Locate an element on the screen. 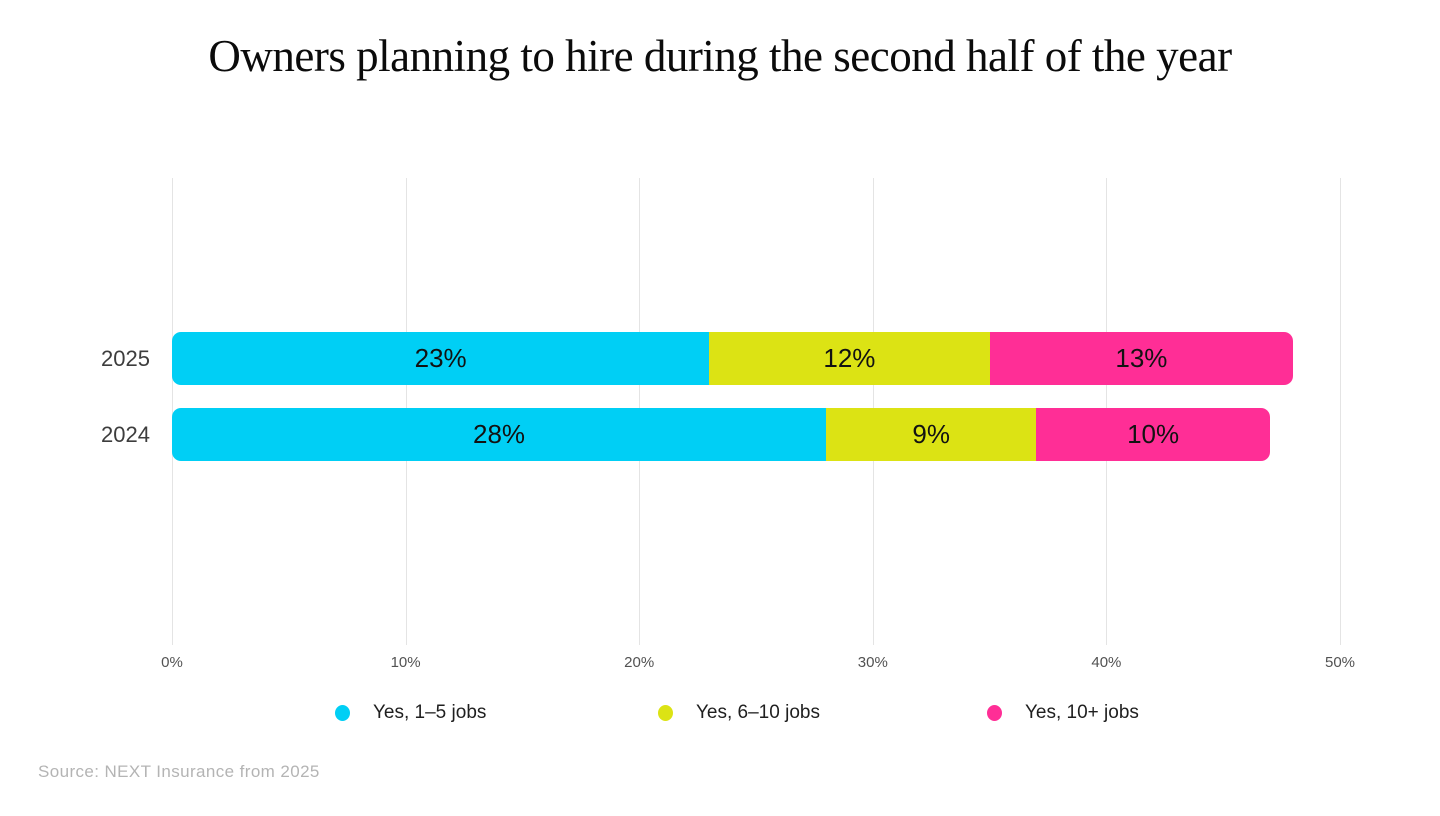 Image resolution: width=1440 pixels, height=816 pixels. bar-row-2025: 23% 12% 13% is located at coordinates (733, 358).